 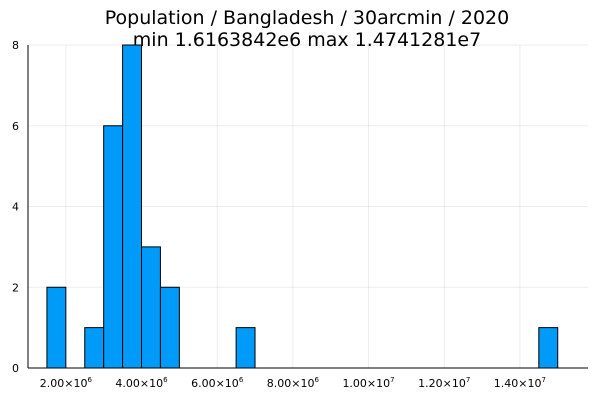 What do you see at coordinates (520, 383) in the screenshot?
I see `x-tick-label: 1.40×107` at bounding box center [520, 383].